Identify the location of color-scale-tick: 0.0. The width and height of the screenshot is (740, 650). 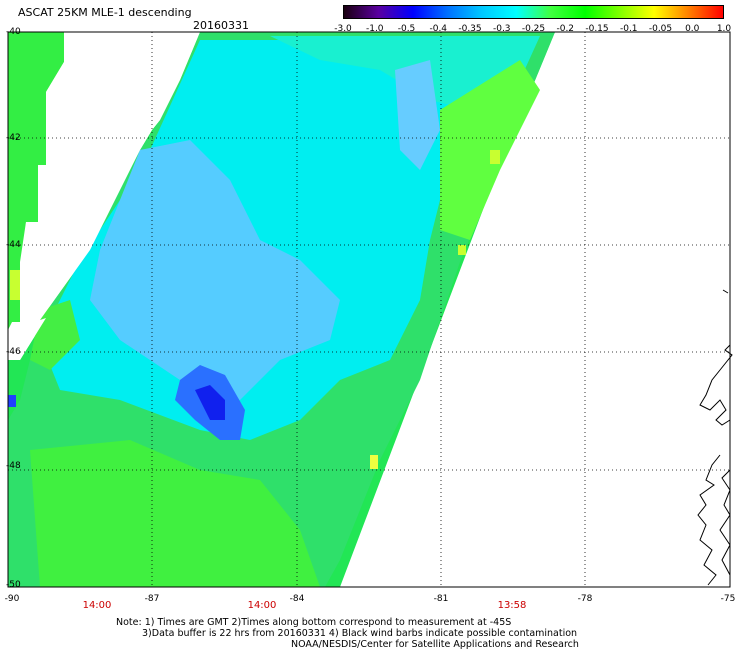
(692, 29).